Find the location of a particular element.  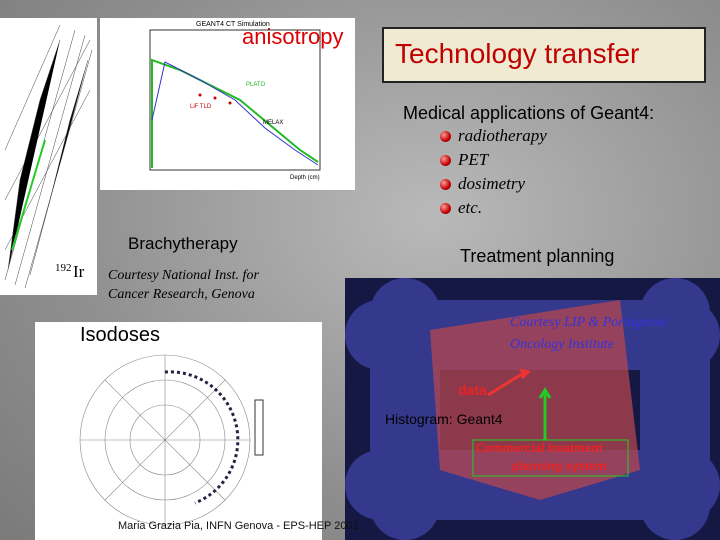

curve-label: MELAX is located at coordinates (273, 123).